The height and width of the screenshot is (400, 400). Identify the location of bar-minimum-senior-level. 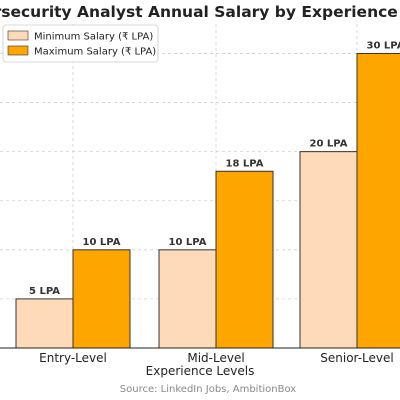
(328, 250).